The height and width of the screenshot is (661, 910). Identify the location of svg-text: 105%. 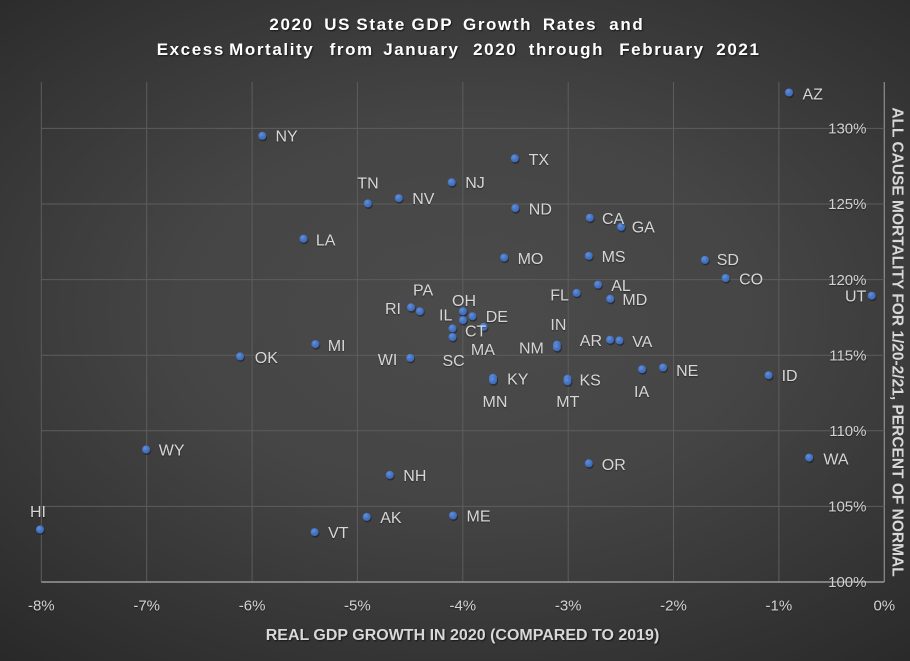
(847, 507).